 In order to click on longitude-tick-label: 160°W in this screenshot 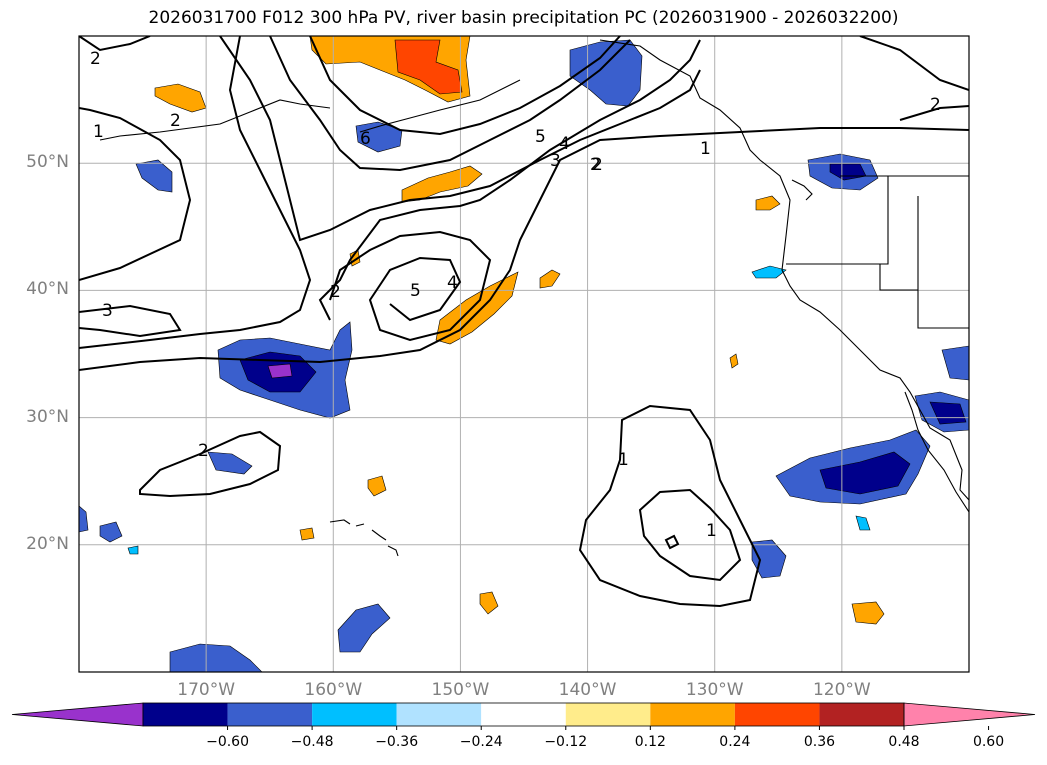, I will do `click(333, 690)`.